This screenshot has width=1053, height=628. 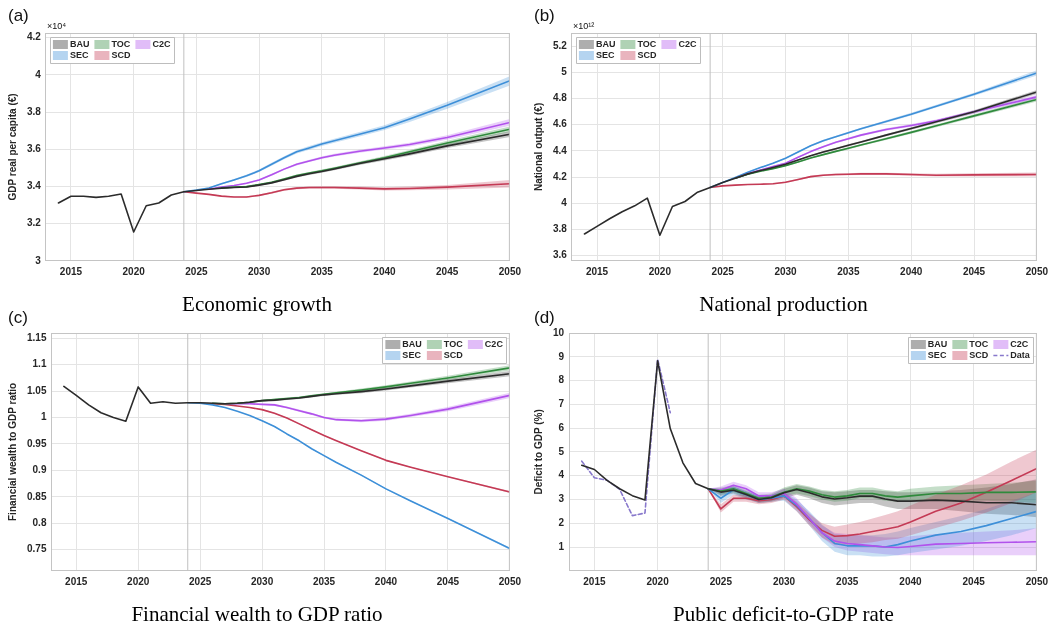 I want to click on text: ×10¹², so click(x=583, y=25).